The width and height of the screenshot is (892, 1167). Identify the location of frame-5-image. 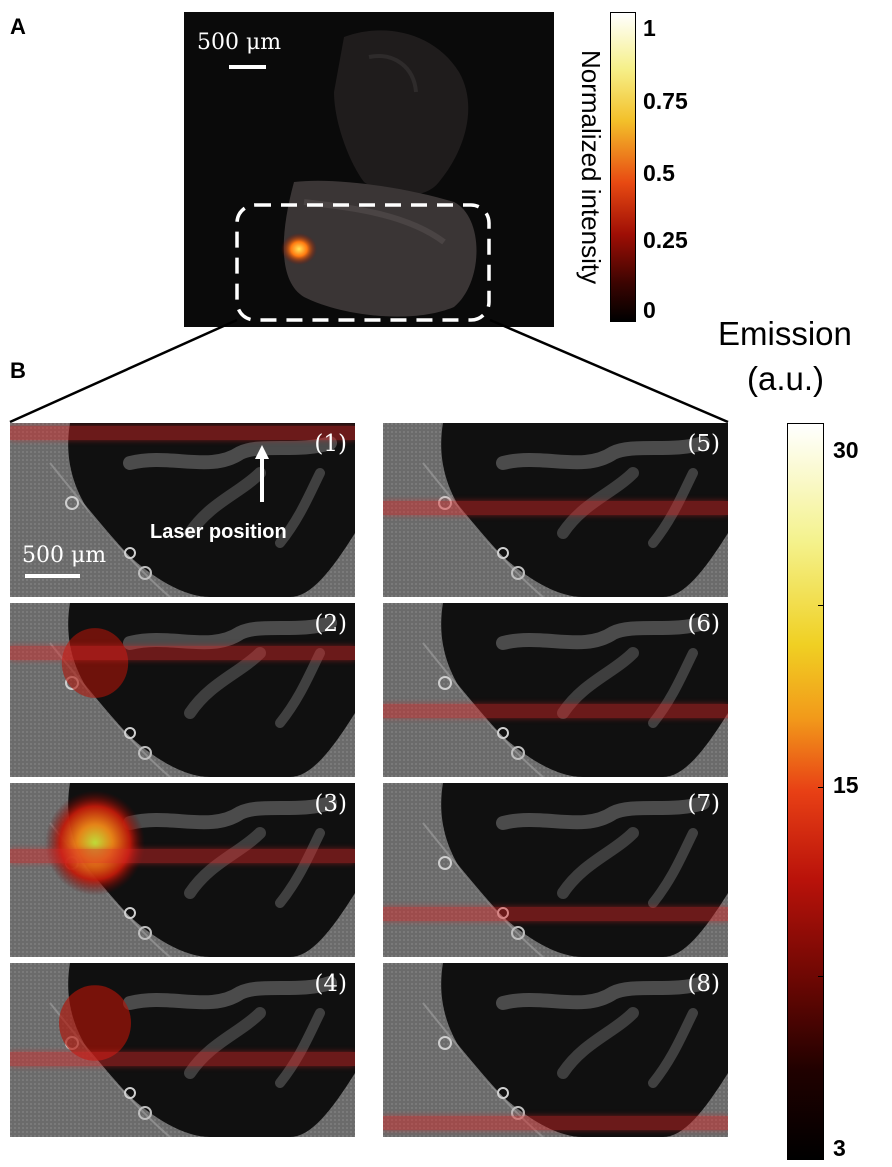
(555, 510).